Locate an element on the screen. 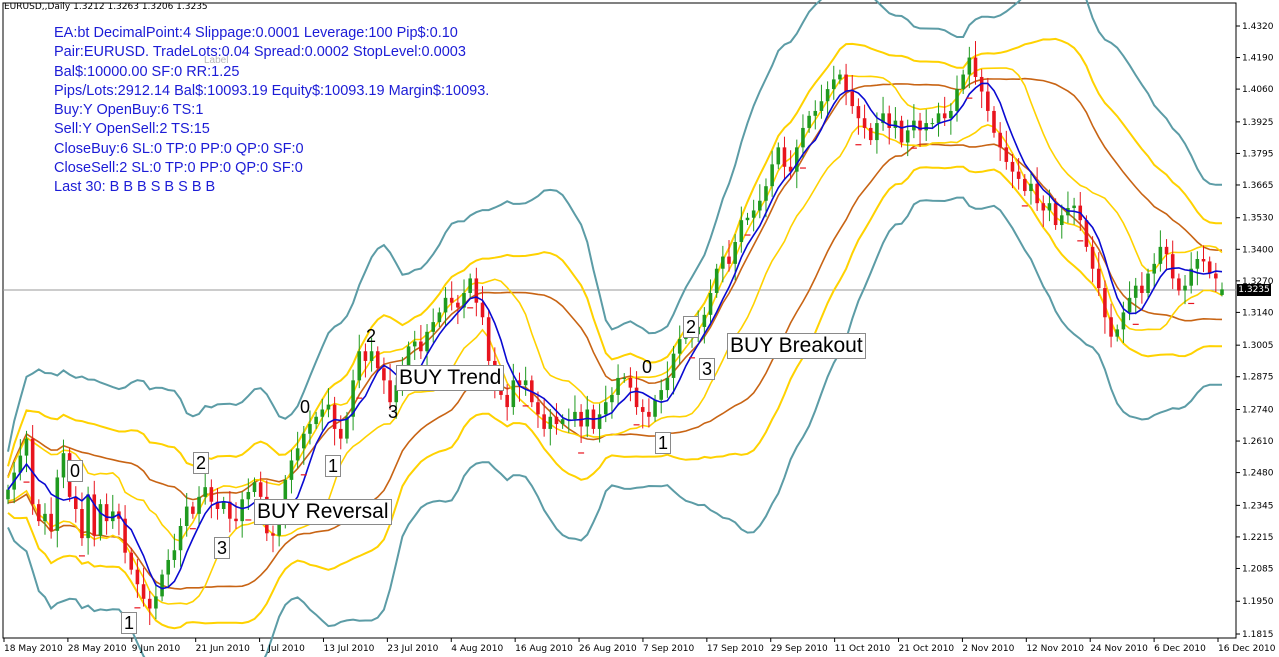 This screenshot has width=1279, height=657. current-price-tag: 1.3235 is located at coordinates (1254, 290).